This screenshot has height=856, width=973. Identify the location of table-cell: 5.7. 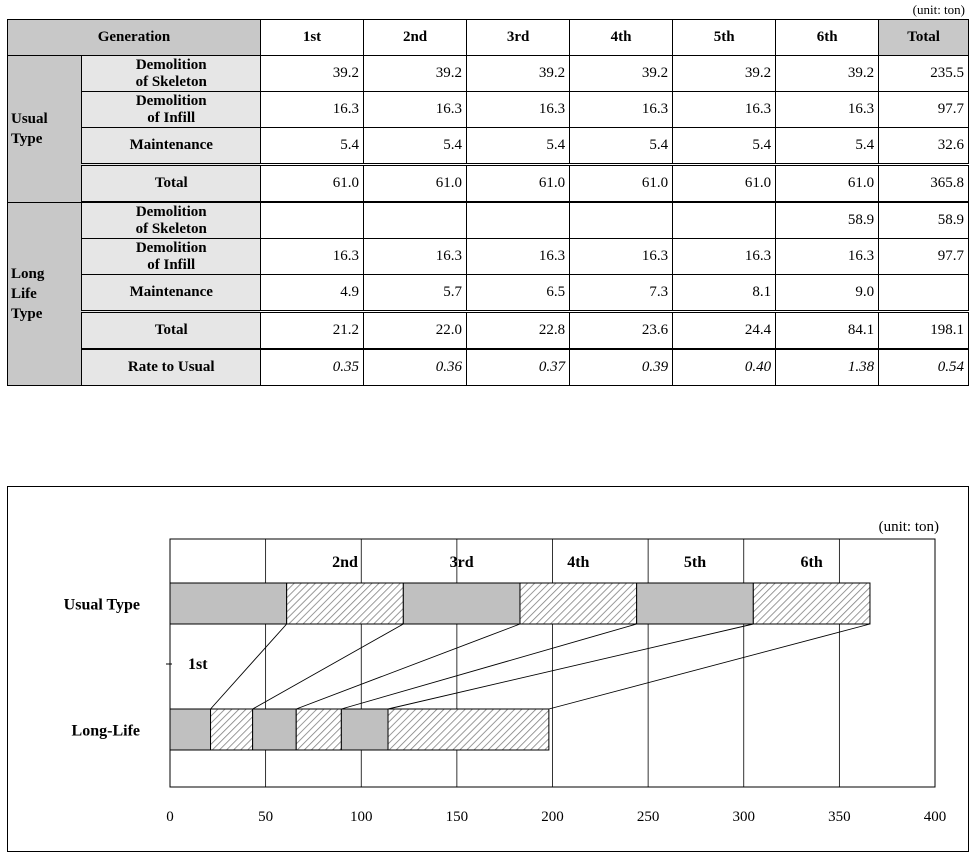
(415, 293).